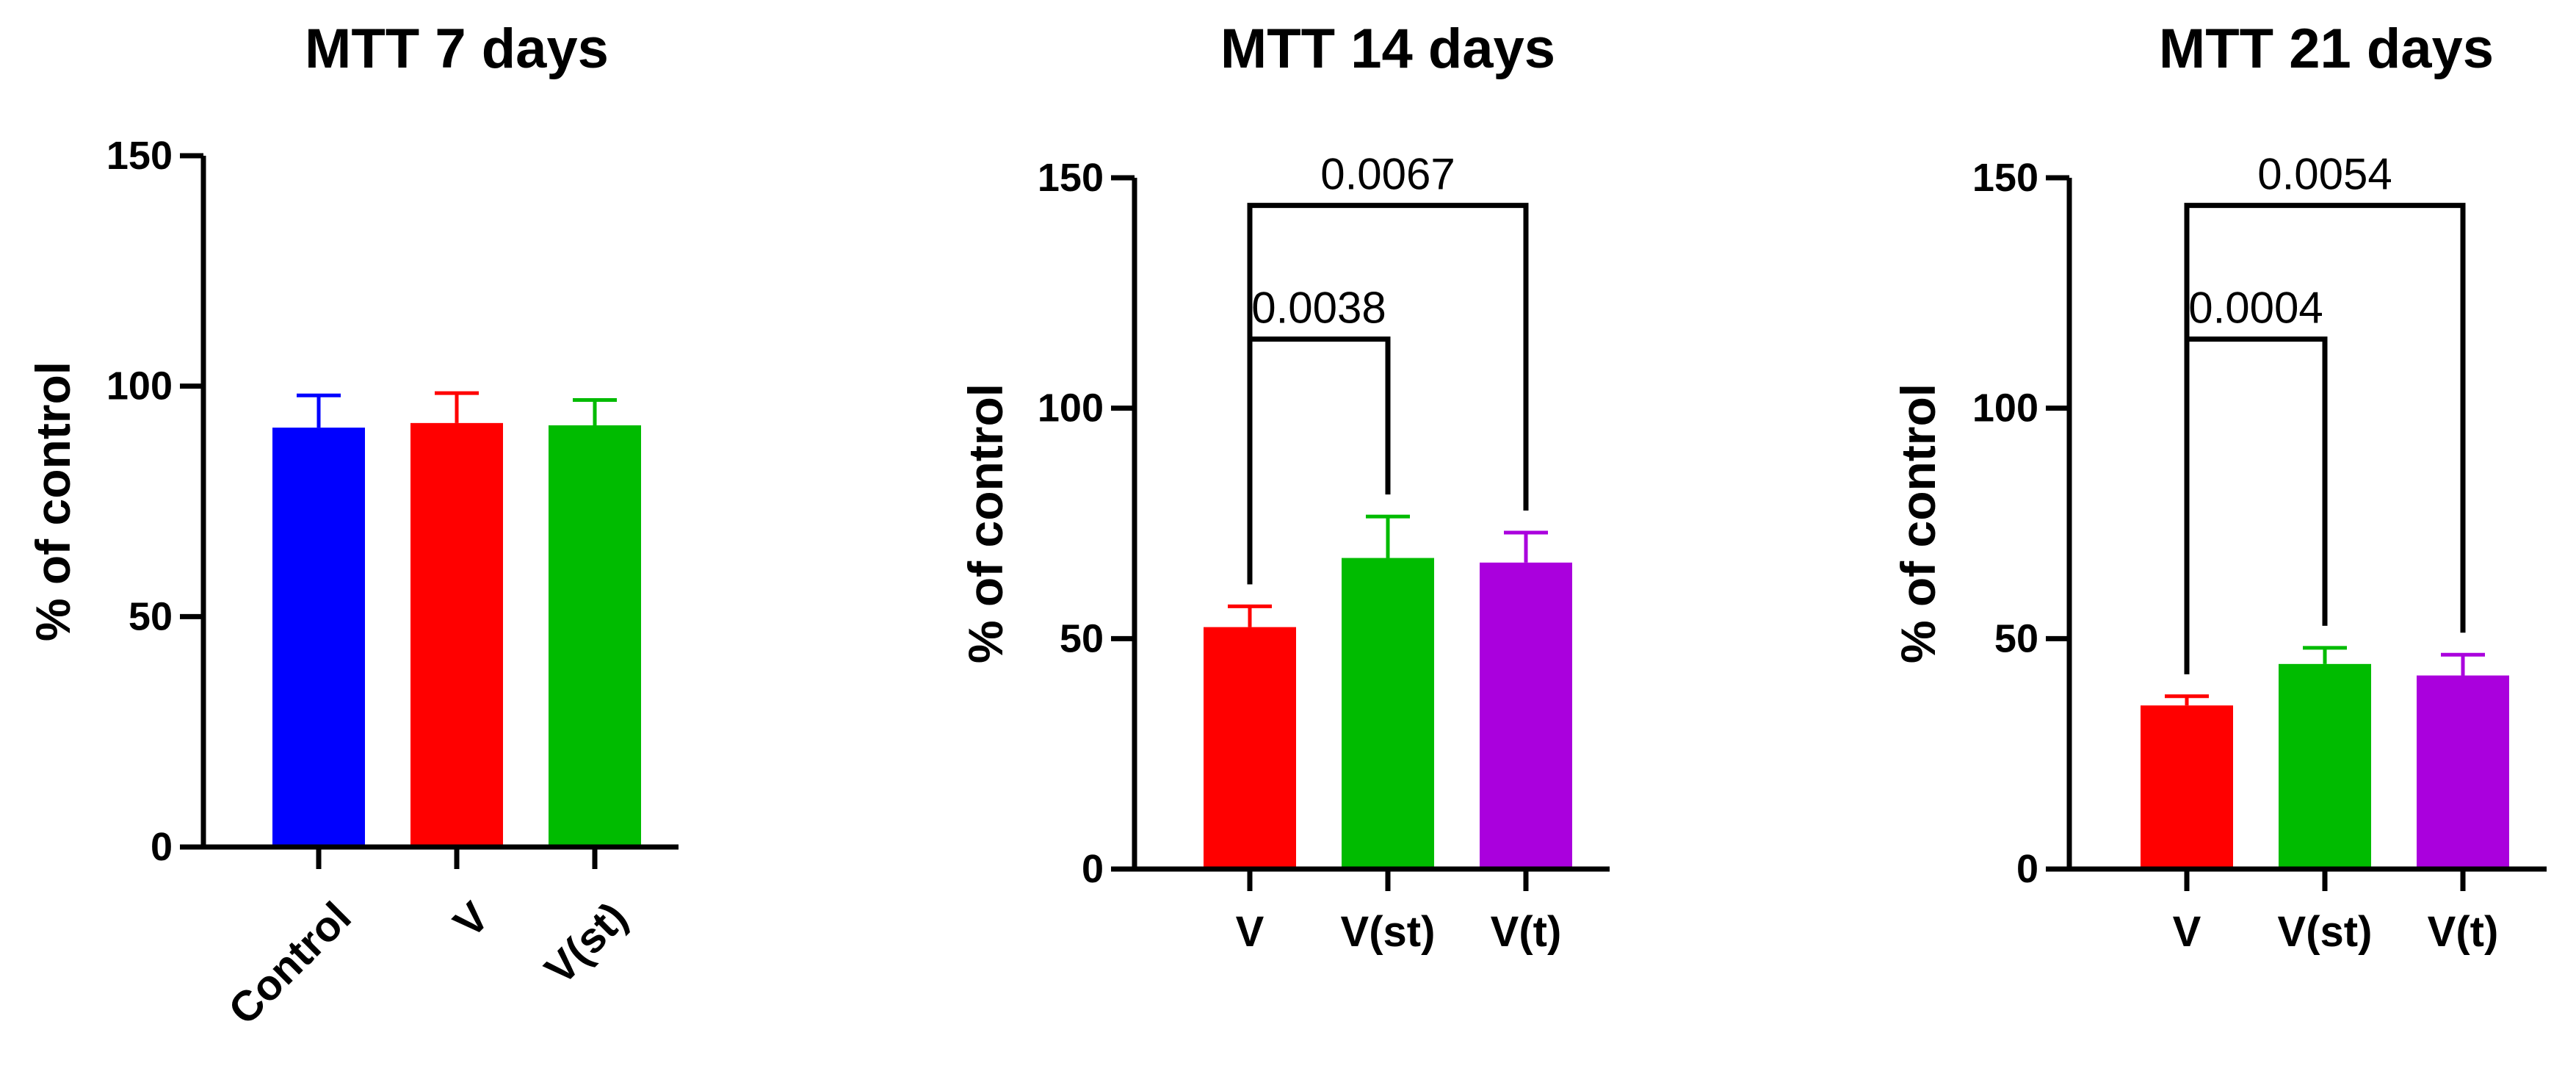 The height and width of the screenshot is (1074, 2576). I want to click on chart-title: MTT 7 days, so click(457, 49).